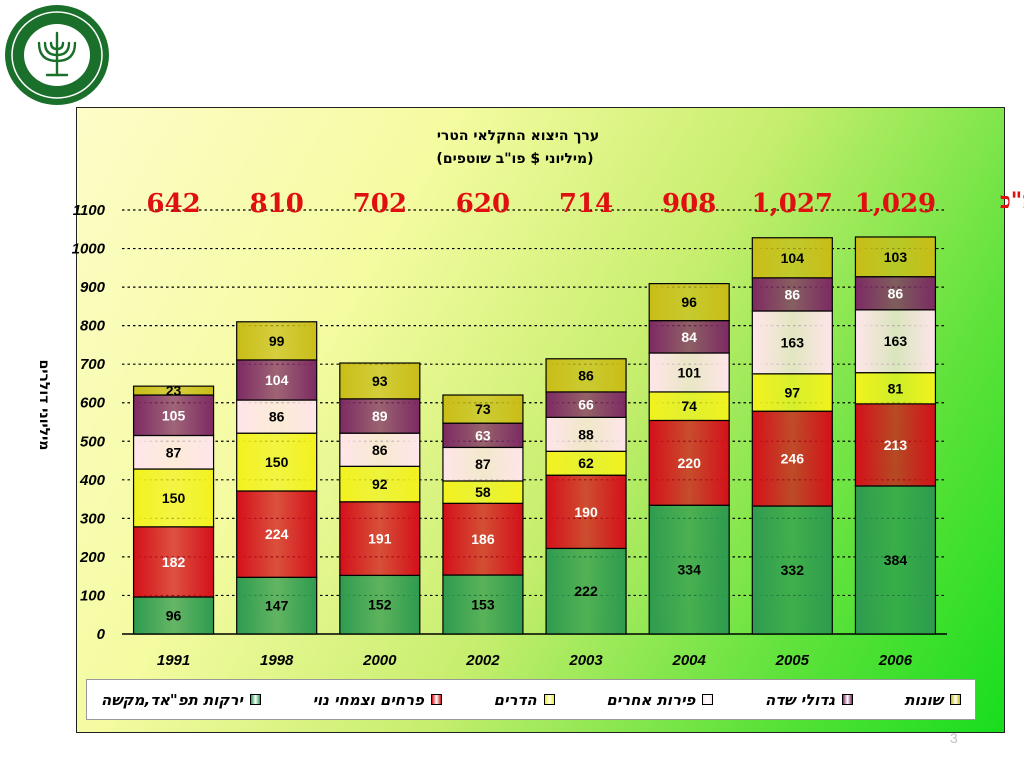 This screenshot has height=768, width=1024. What do you see at coordinates (93, 403) in the screenshot?
I see `y-tick-label: 600` at bounding box center [93, 403].